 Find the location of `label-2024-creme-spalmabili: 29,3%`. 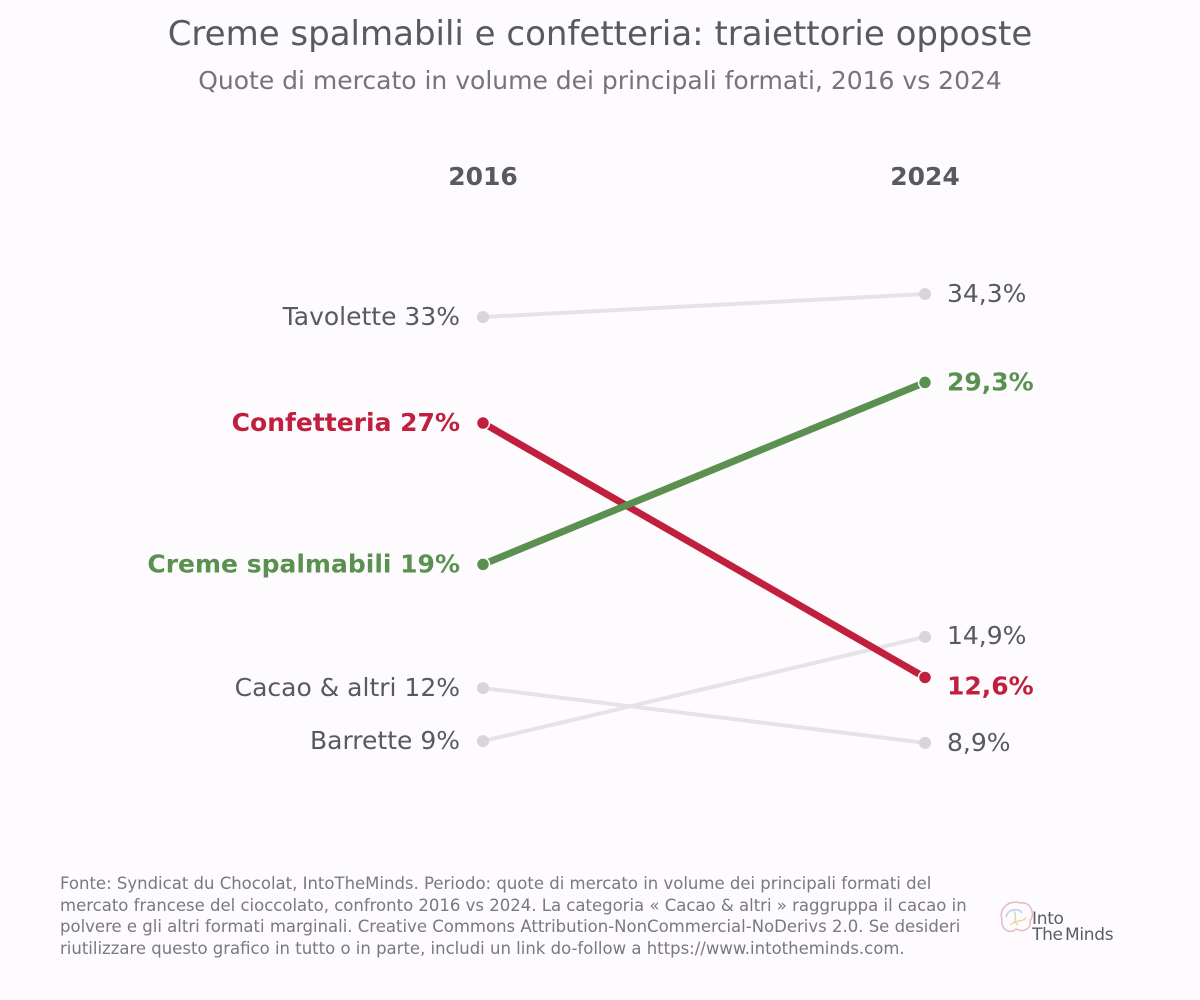

label-2024-creme-spalmabili: 29,3% is located at coordinates (990, 381).